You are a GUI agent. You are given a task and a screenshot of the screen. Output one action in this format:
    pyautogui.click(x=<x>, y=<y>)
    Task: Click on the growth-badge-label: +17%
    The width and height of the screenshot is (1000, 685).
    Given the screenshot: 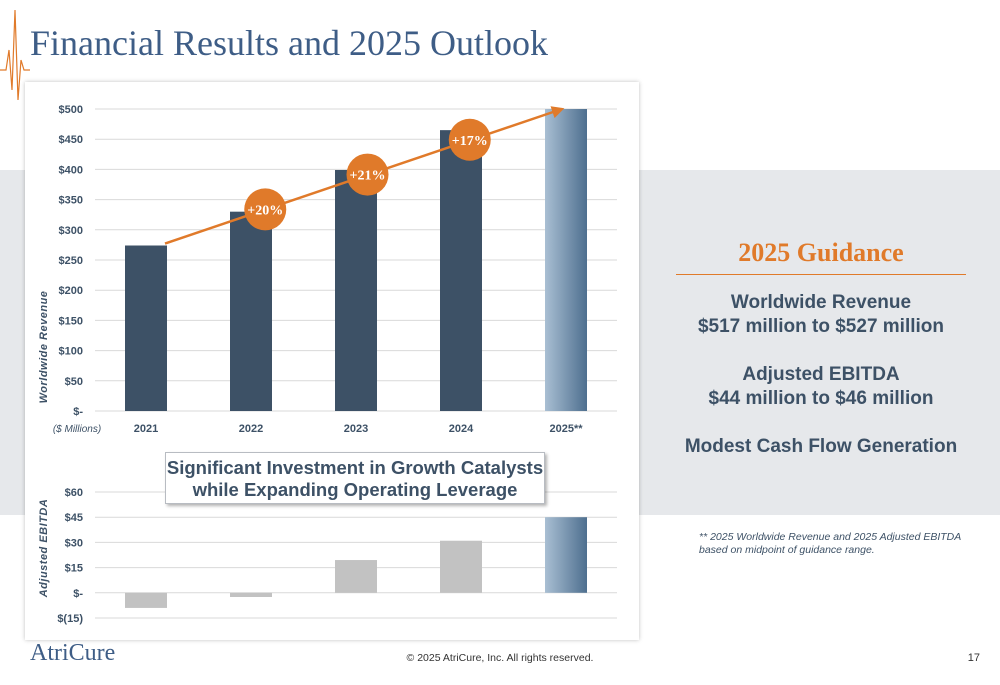 What is the action you would take?
    pyautogui.click(x=470, y=141)
    